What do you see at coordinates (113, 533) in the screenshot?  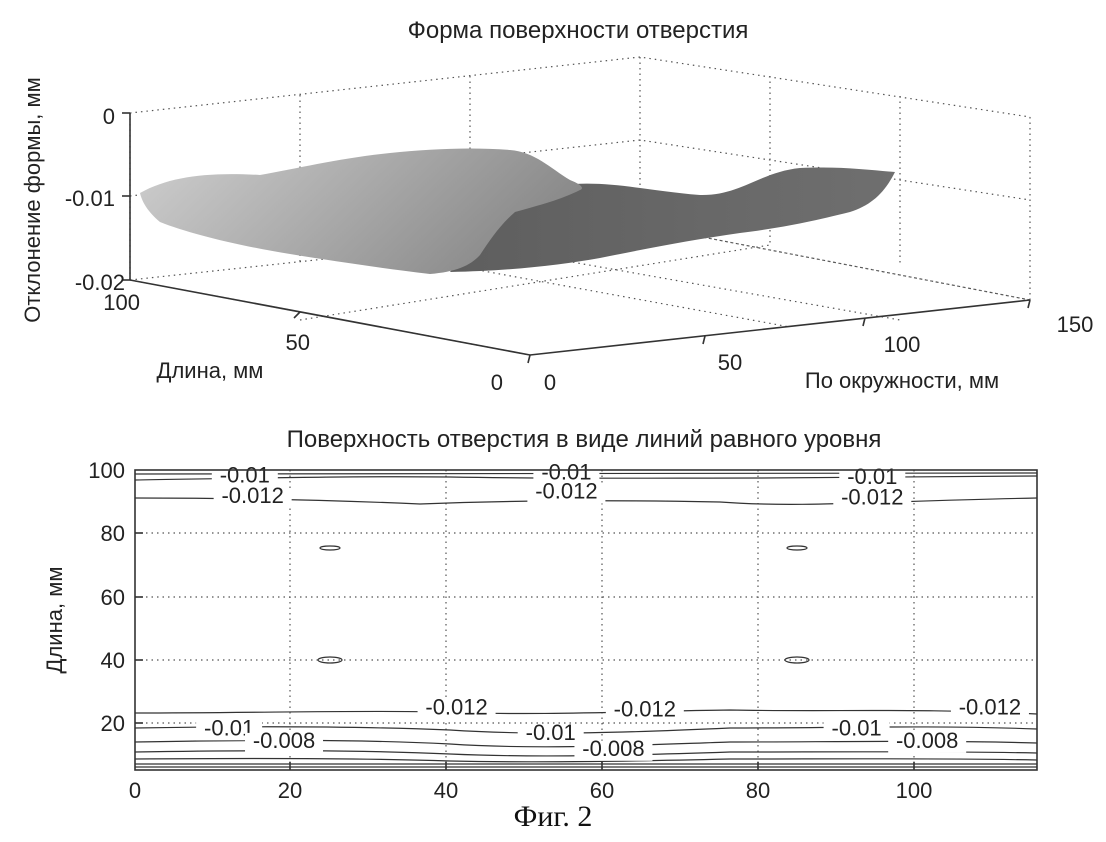 I see `contour-y-tick-80: 80` at bounding box center [113, 533].